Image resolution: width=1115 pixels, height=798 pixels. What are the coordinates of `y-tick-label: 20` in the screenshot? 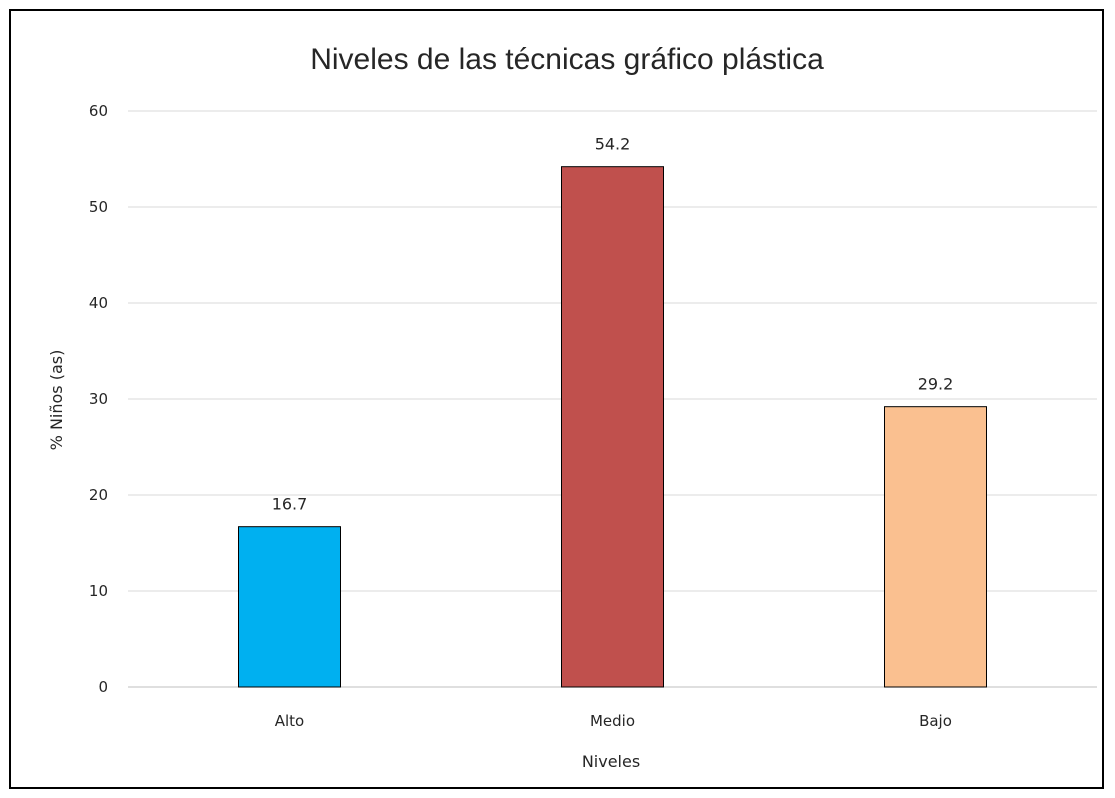 It's located at (98, 495).